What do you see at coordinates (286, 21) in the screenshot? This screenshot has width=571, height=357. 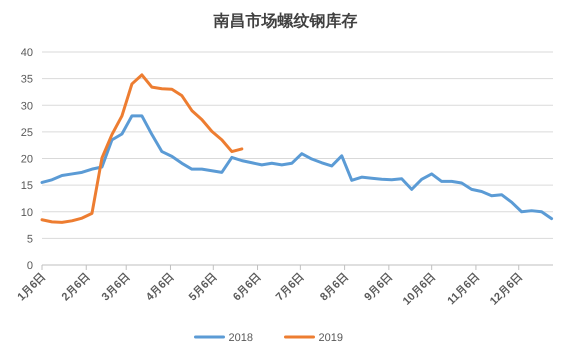 I see `title: 南昌市场螺纹钢库存` at bounding box center [286, 21].